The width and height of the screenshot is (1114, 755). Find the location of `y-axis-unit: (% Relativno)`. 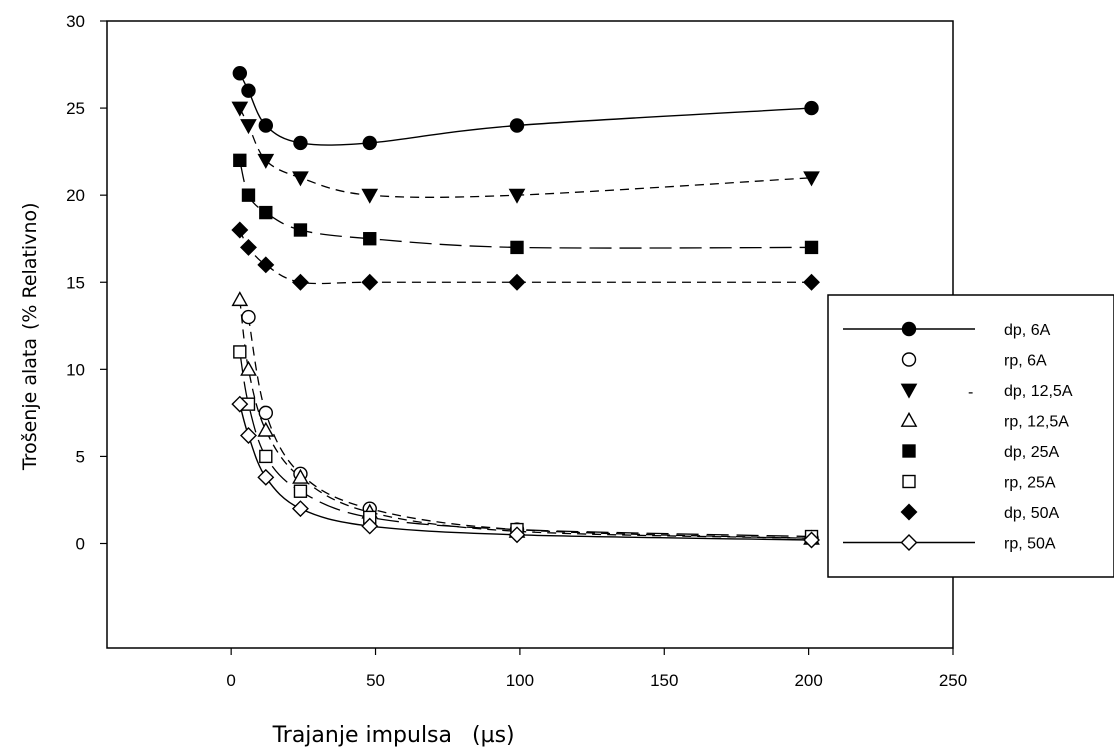

y-axis-unit: (% Relativno) is located at coordinates (30, 266).